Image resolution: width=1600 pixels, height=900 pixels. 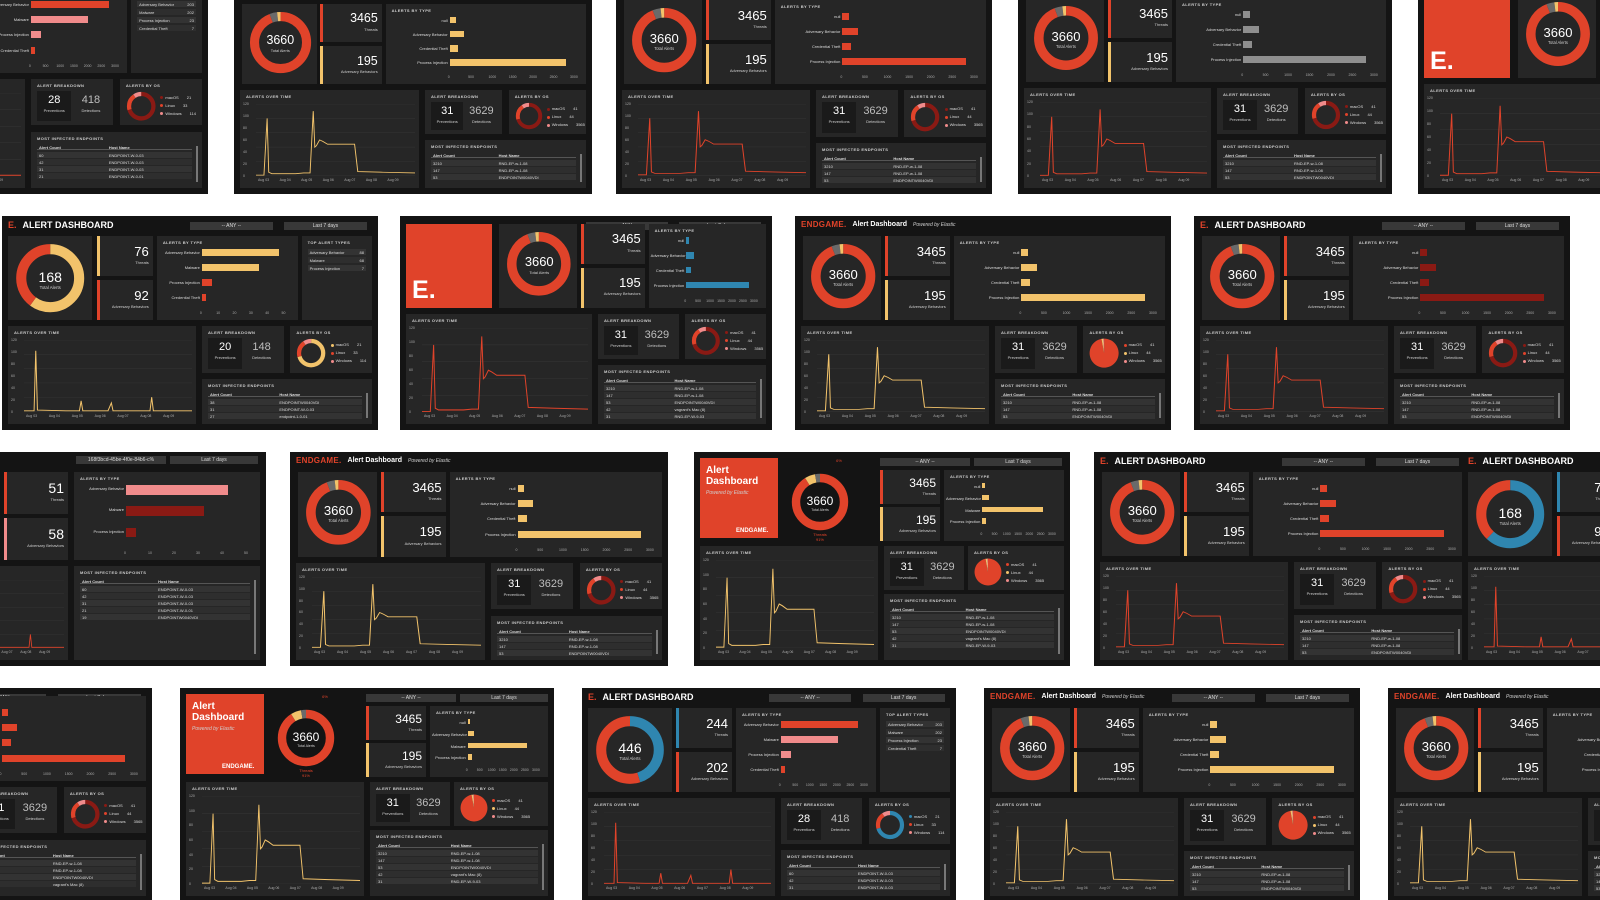 I want to click on table-row: 19 ENDPOINTW0040VDI, so click(x=165, y=617).